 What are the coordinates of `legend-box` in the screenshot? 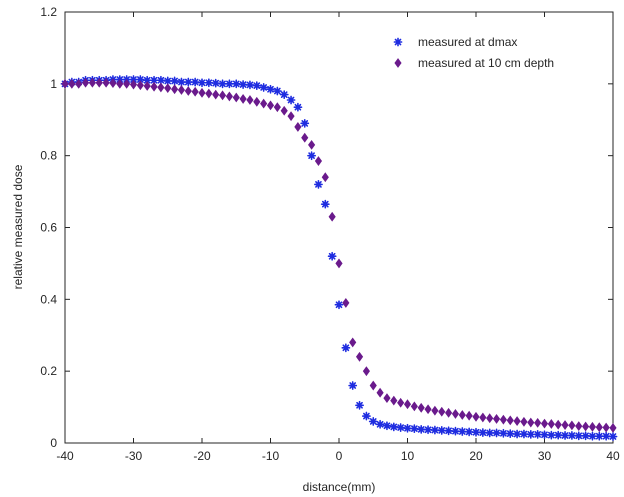 It's located at (496, 51).